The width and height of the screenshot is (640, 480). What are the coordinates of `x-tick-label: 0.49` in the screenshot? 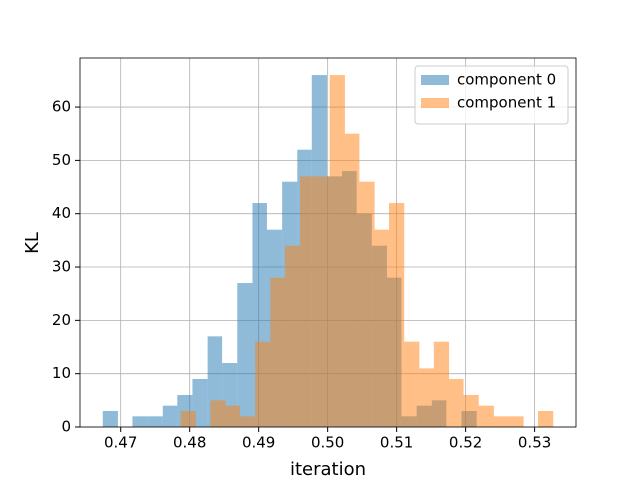 It's located at (258, 443).